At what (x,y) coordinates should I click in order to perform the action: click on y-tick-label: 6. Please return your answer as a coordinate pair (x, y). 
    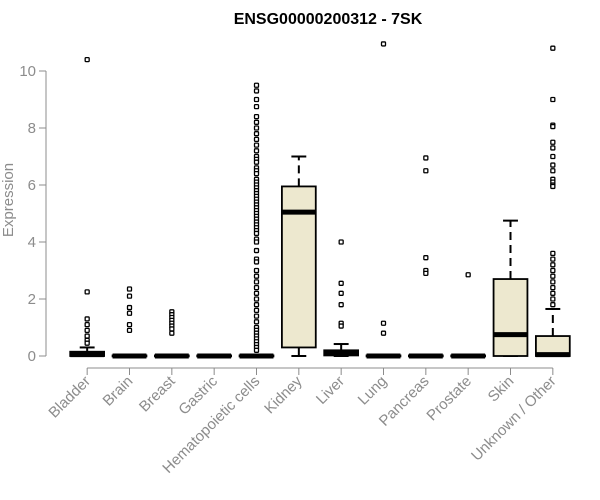
    Looking at the image, I should click on (32, 185).